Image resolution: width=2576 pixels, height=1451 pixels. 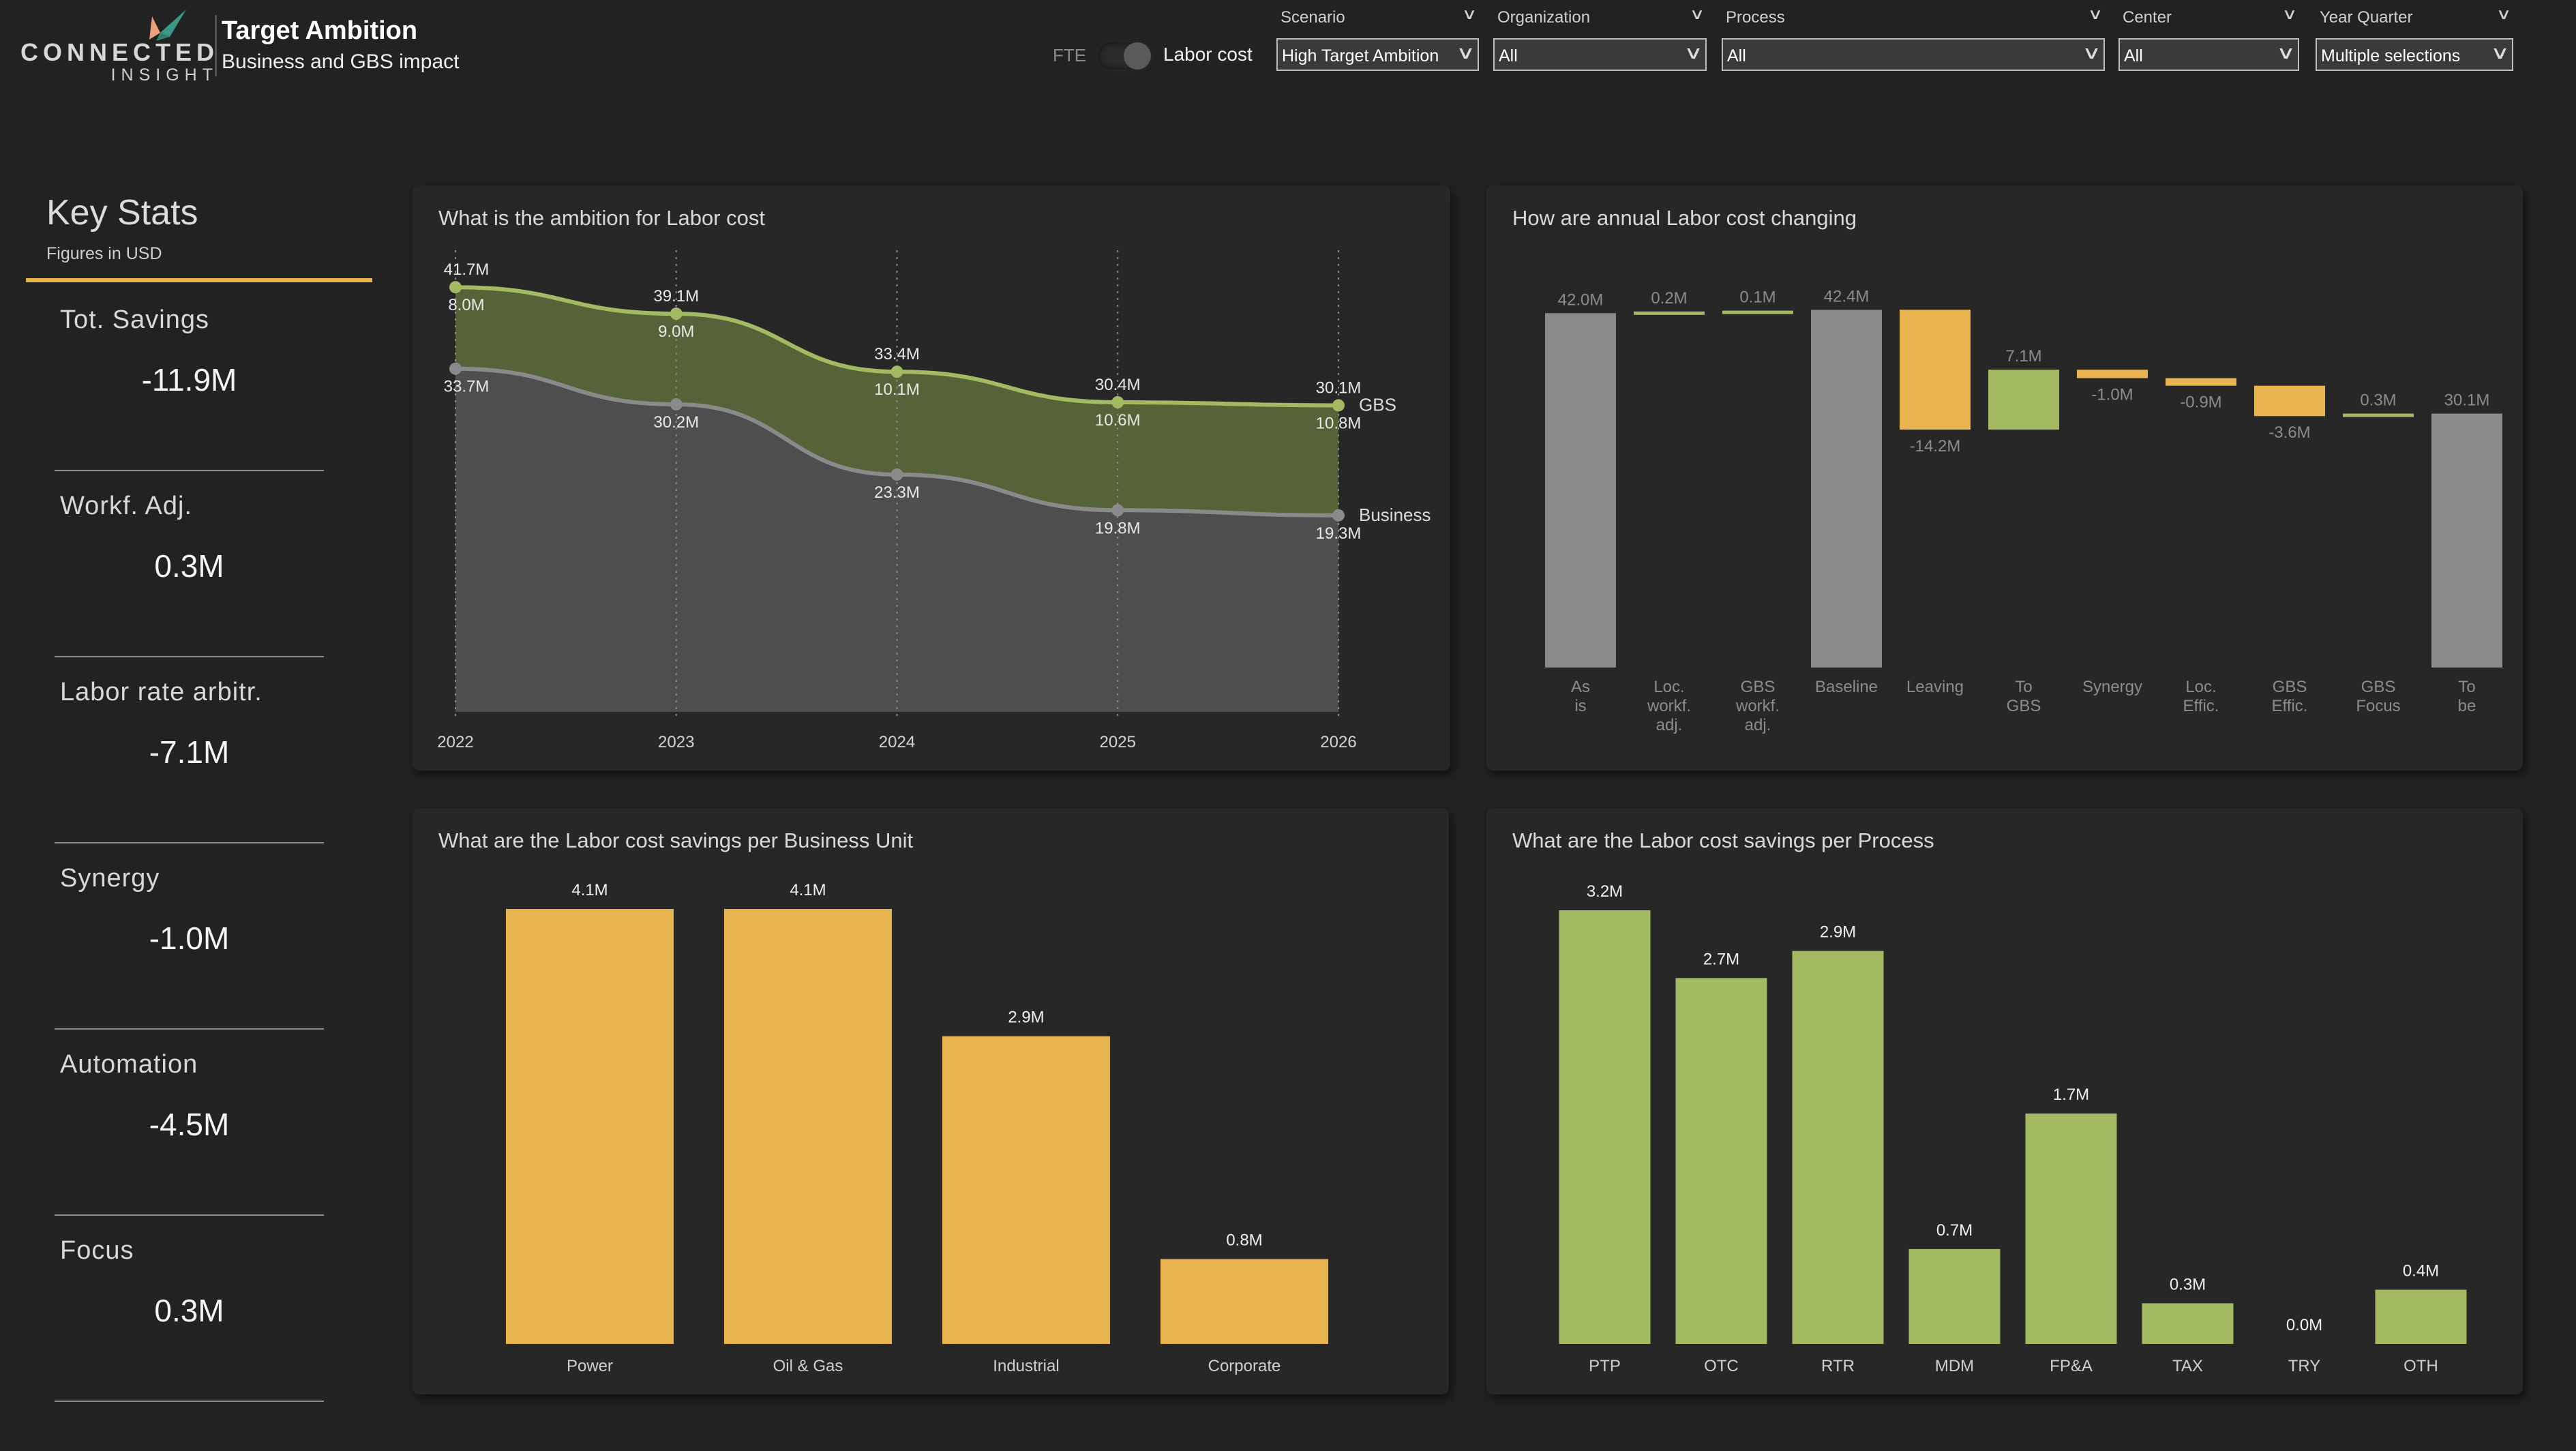 What do you see at coordinates (1838, 932) in the screenshot?
I see `bar-data-label: 2.9M` at bounding box center [1838, 932].